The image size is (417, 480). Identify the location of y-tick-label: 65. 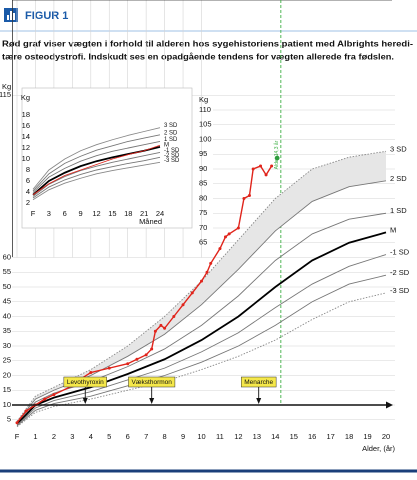
(203, 242).